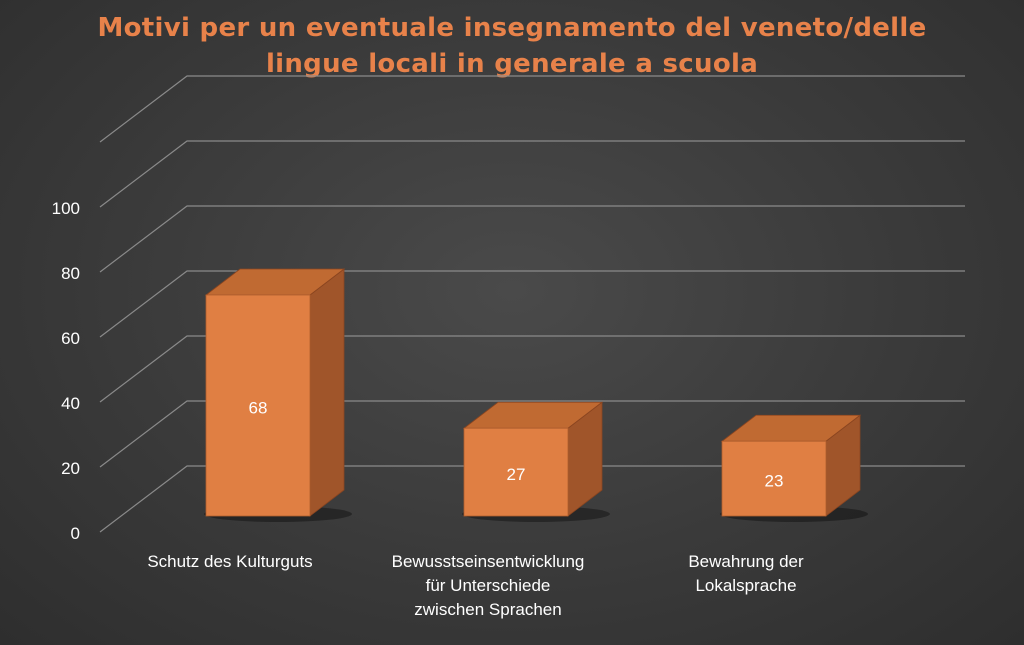 The height and width of the screenshot is (645, 1024). I want to click on y-tick-label: 100, so click(66, 208).